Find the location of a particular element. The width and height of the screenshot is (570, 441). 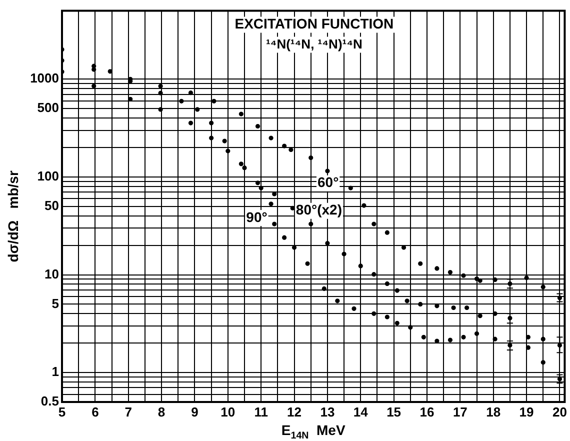

x-tick-label: 20 is located at coordinates (559, 412).